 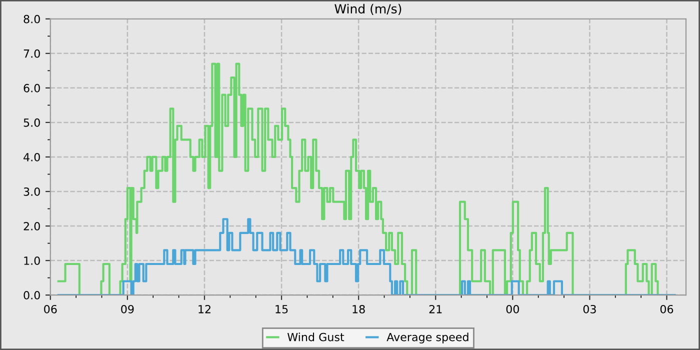 I want to click on y-tick-label: 2.0, so click(x=32, y=226).